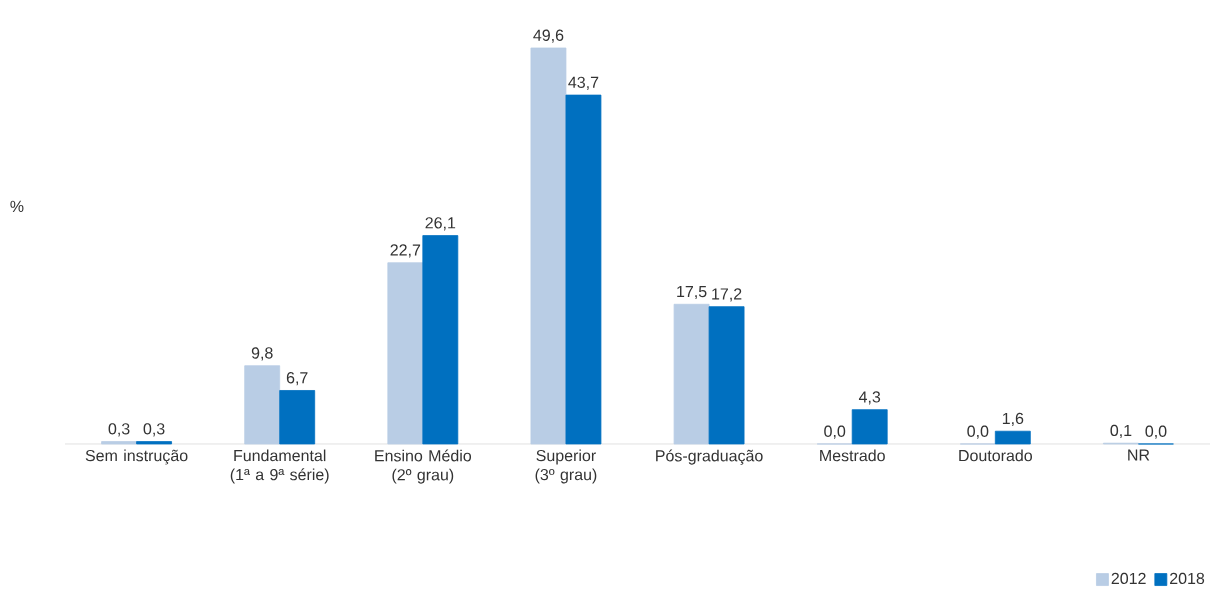 The height and width of the screenshot is (599, 1212). I want to click on data-label: 49,6, so click(548, 36).